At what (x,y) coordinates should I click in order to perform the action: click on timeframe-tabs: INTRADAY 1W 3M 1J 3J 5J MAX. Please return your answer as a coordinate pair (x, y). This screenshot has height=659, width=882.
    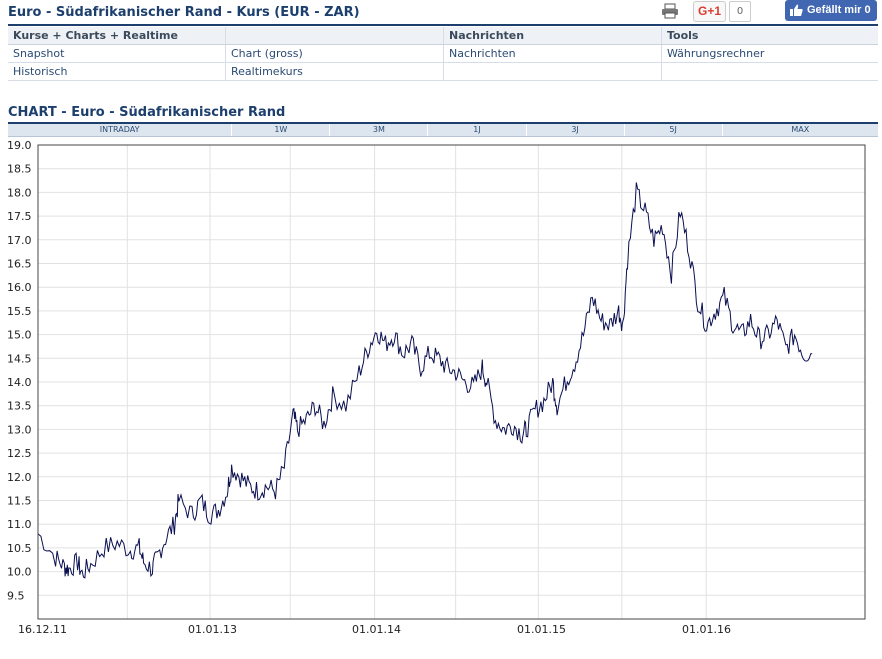
    Looking at the image, I should click on (443, 130).